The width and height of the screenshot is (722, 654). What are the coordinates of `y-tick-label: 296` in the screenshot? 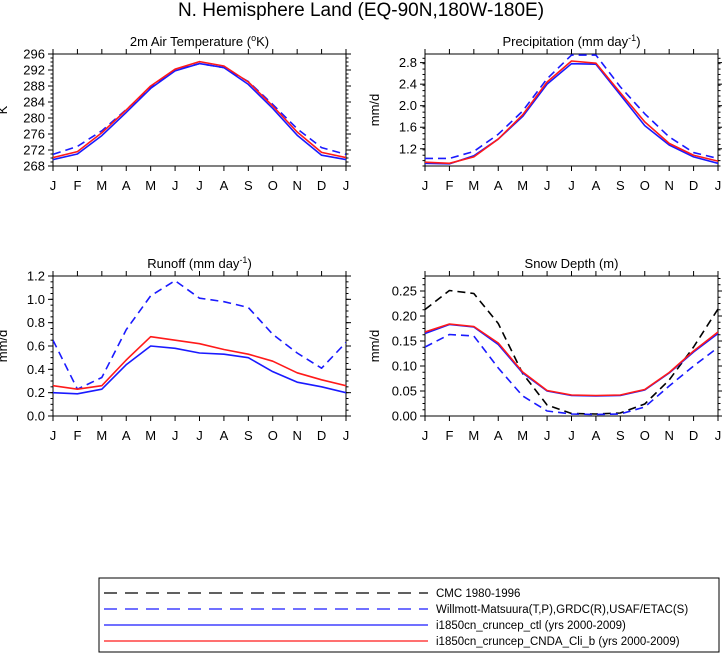 It's located at (34, 54).